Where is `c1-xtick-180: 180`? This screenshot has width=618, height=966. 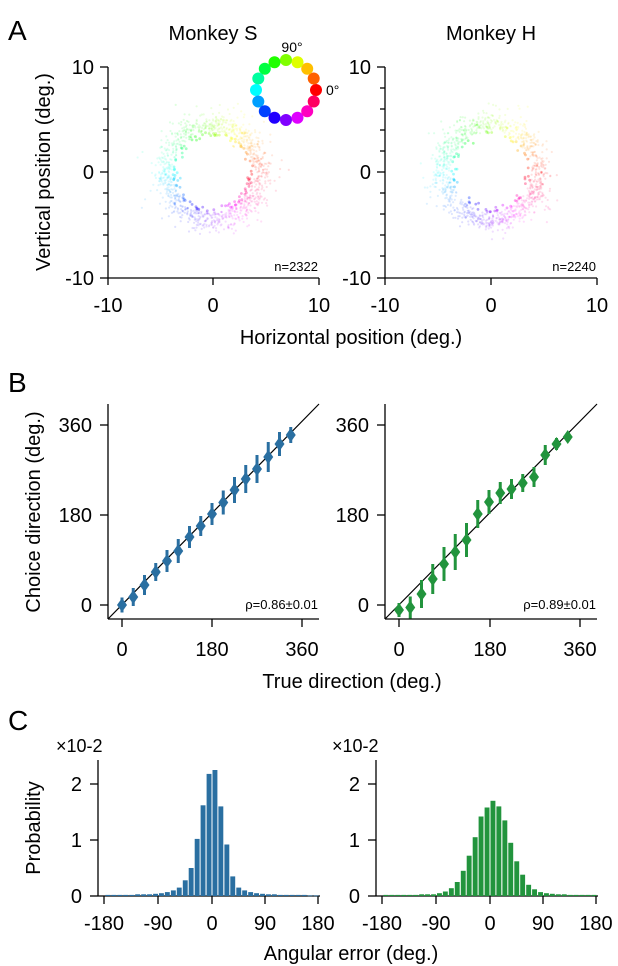
c1-xtick-180: 180 is located at coordinates (317, 924).